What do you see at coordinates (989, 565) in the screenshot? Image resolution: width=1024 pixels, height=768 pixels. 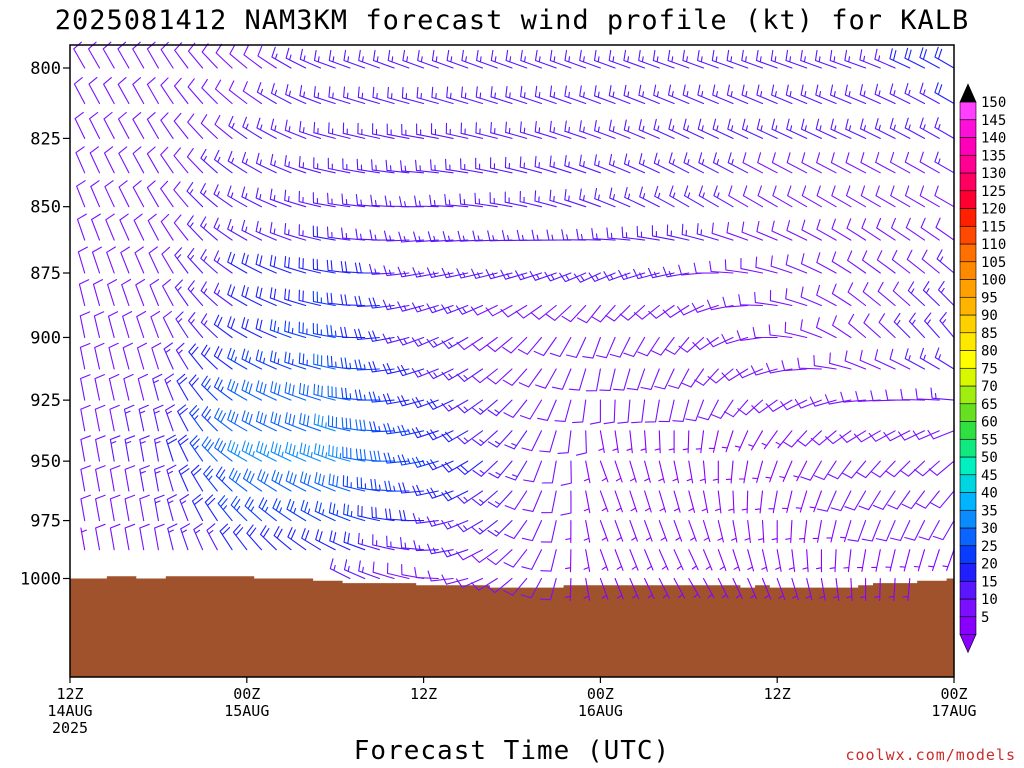 I see `colorbar-label: 20` at bounding box center [989, 565].